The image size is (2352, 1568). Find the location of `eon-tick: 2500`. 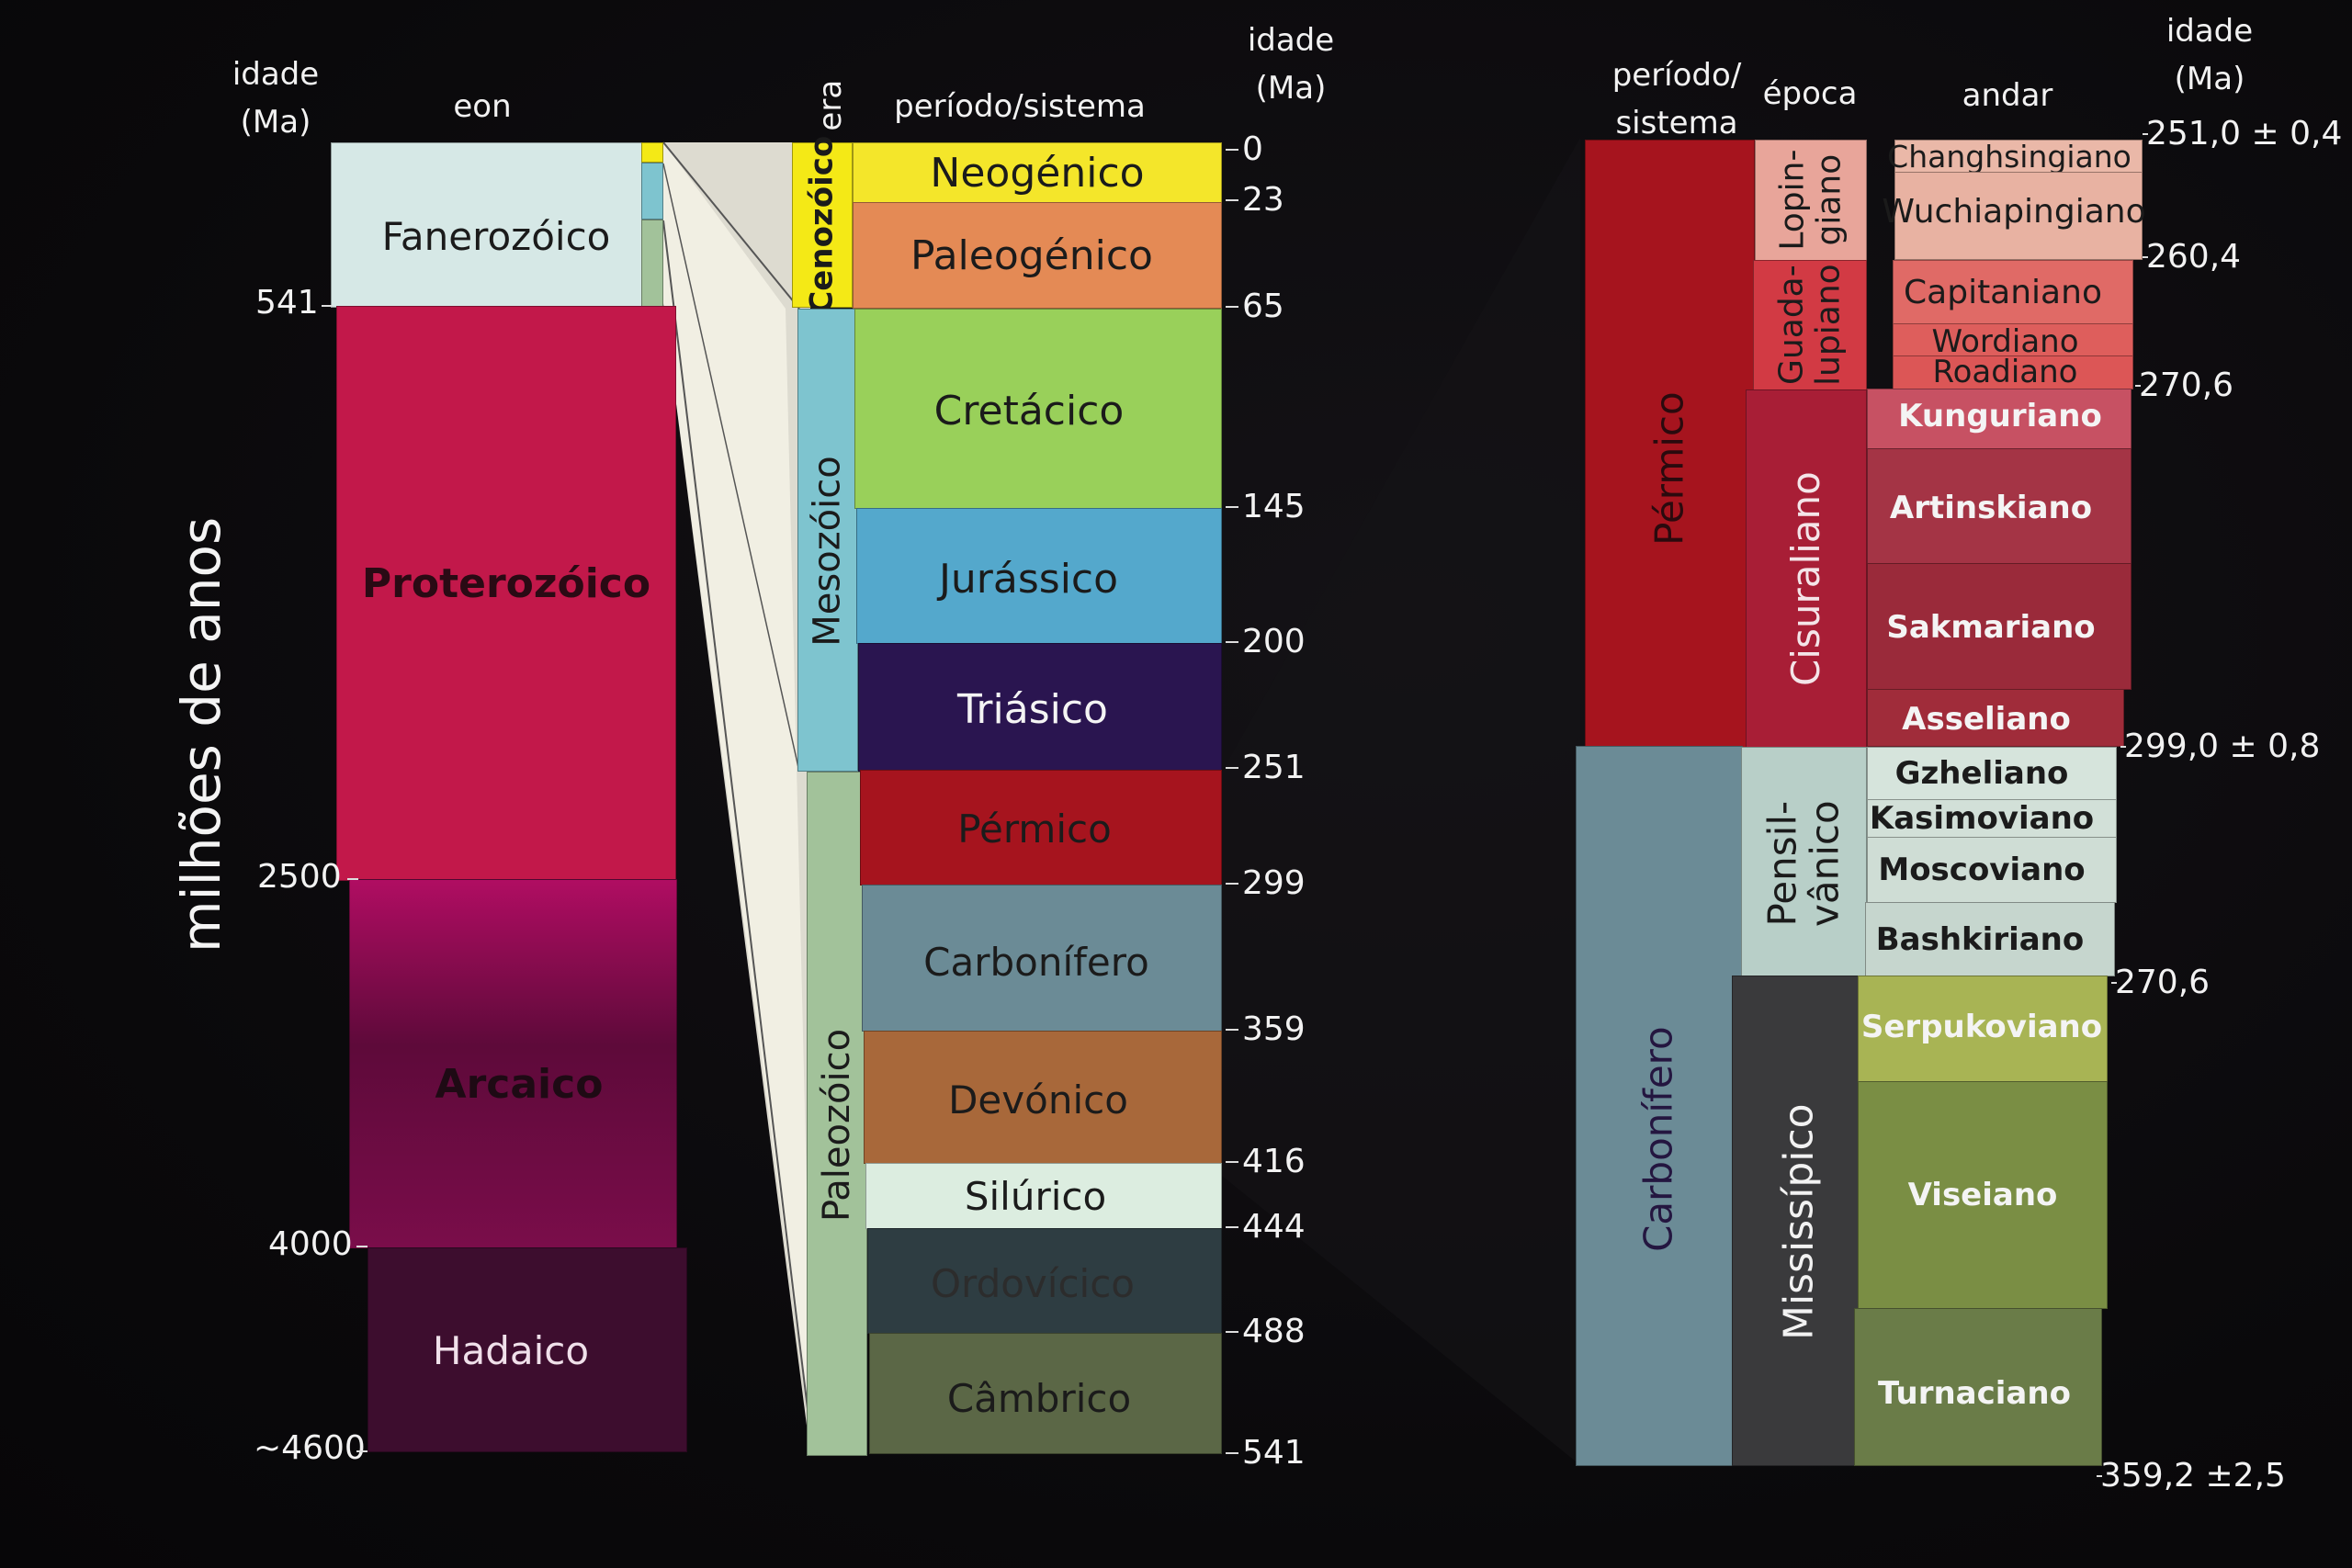

eon-tick: 2500 is located at coordinates (299, 877).